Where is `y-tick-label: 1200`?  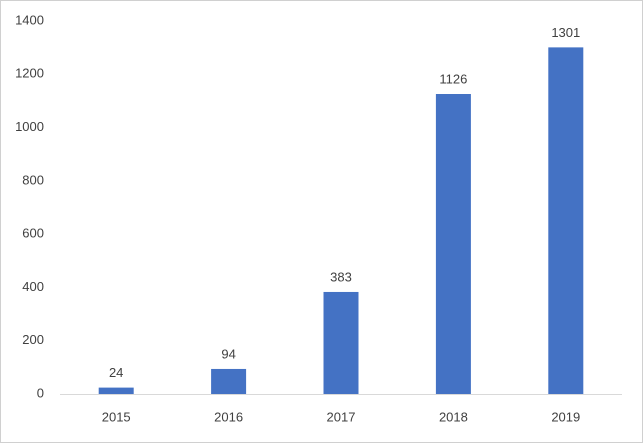
y-tick-label: 1200 is located at coordinates (29, 73).